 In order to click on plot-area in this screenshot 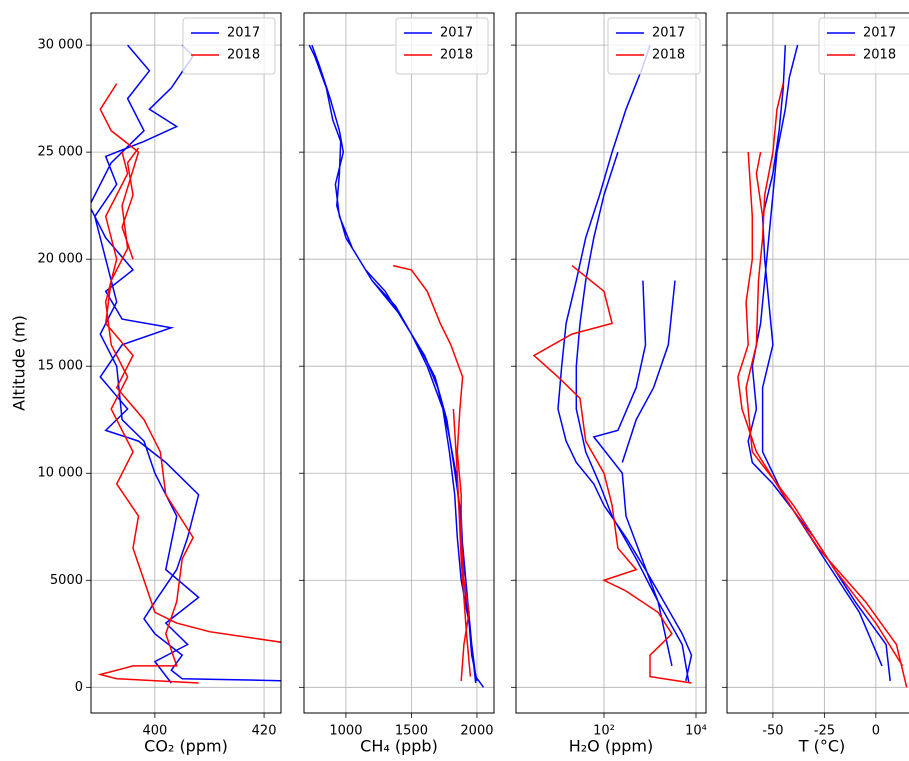, I will do `click(612, 364)`.